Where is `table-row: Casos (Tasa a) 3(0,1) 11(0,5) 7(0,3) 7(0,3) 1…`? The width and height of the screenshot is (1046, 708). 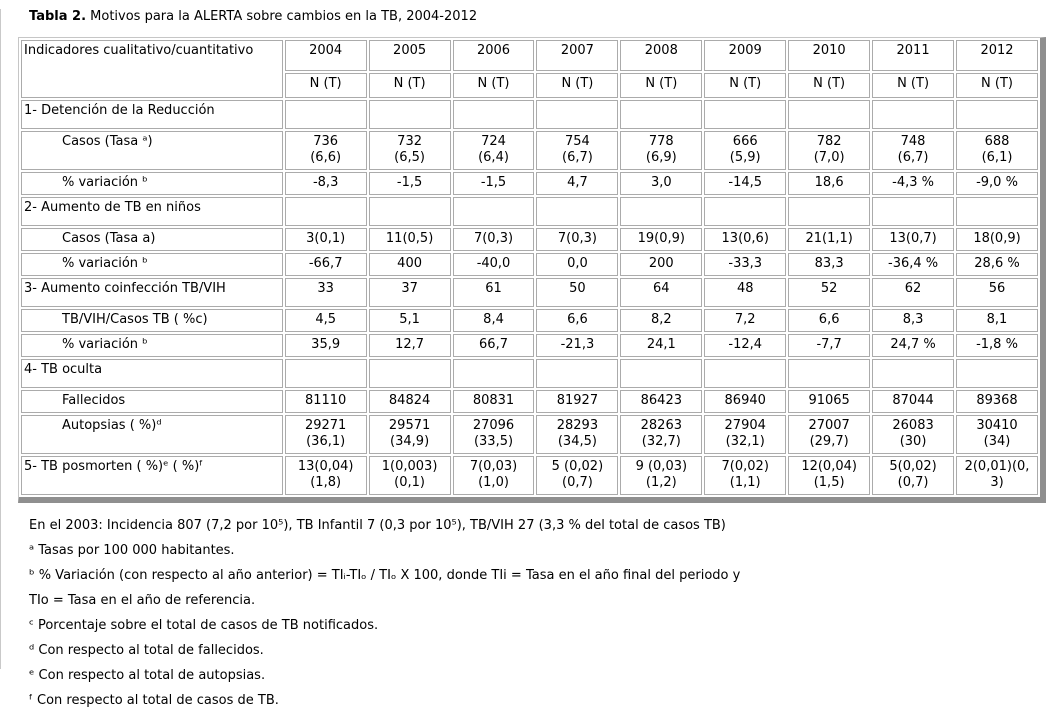
table-row: Casos (Tasa a) 3(0,1) 11(0,5) 7(0,3) 7(0,3) 1… is located at coordinates (529, 239).